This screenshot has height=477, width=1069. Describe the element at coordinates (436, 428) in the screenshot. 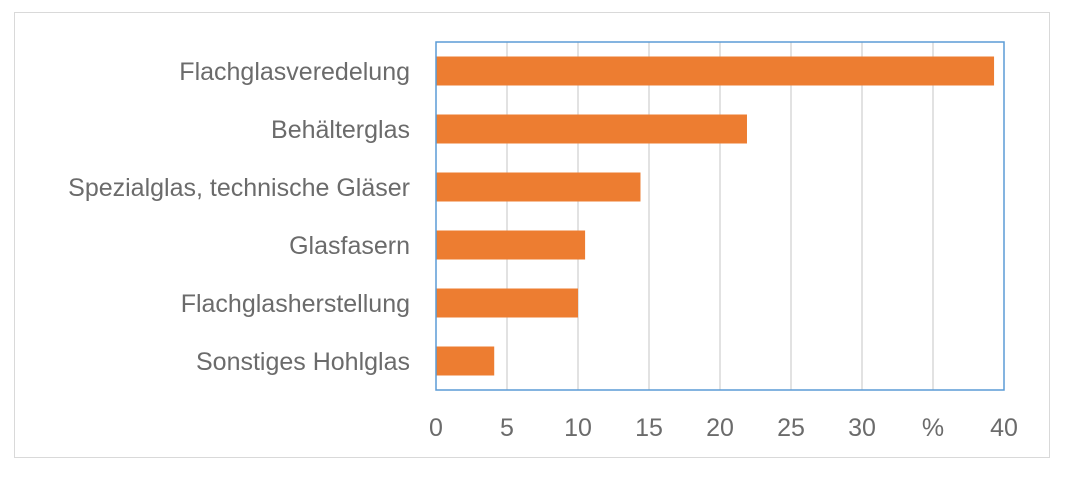

I see `x-tick-label: 0` at that location.